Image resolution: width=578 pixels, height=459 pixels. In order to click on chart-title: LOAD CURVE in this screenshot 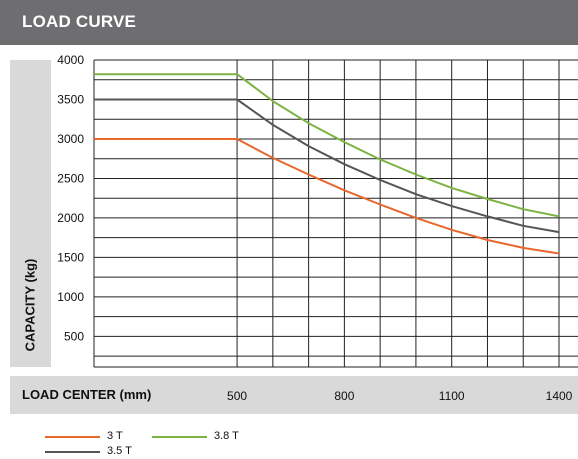, I will do `click(79, 21)`.